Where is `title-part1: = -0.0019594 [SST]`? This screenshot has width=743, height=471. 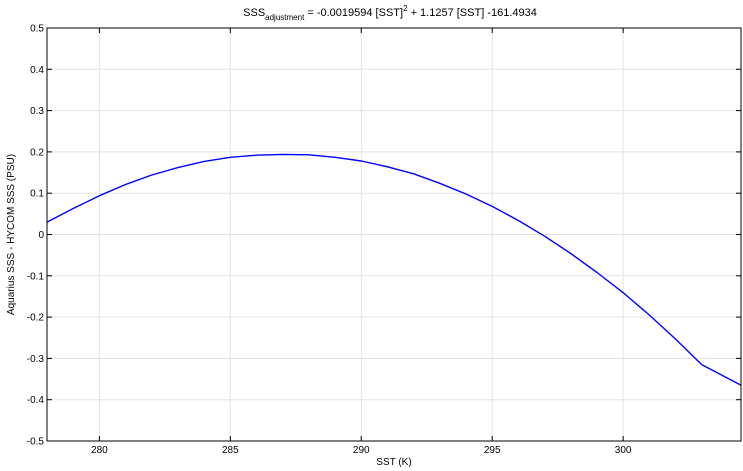 title-part1: = -0.0019594 [SST] is located at coordinates (353, 13).